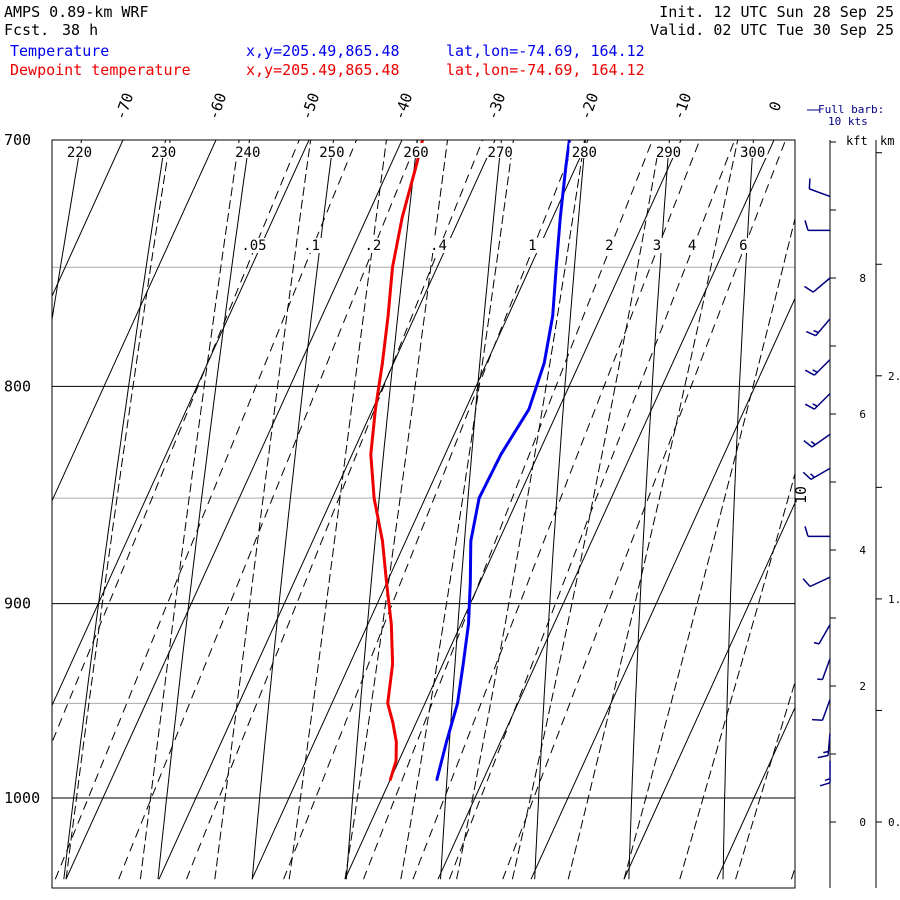 The width and height of the screenshot is (900, 900). I want to click on mixing-ratio-label: 2, so click(609, 246).